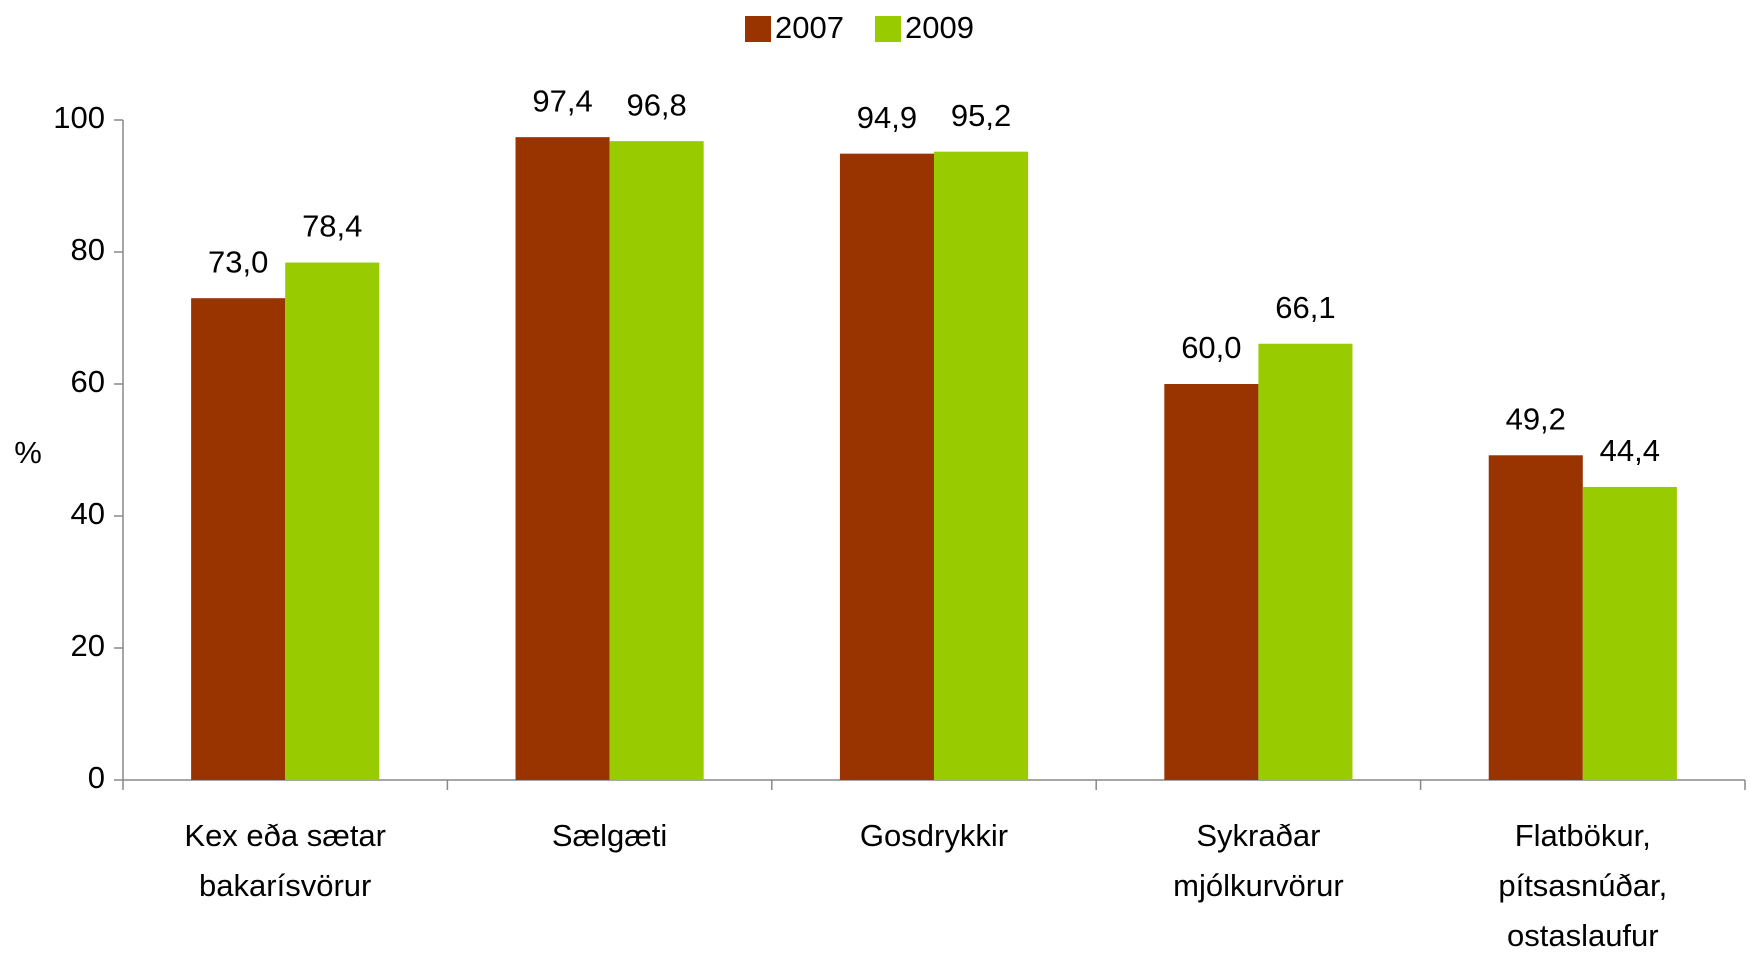 The width and height of the screenshot is (1750, 955). I want to click on data-label: 44,4, so click(1630, 450).